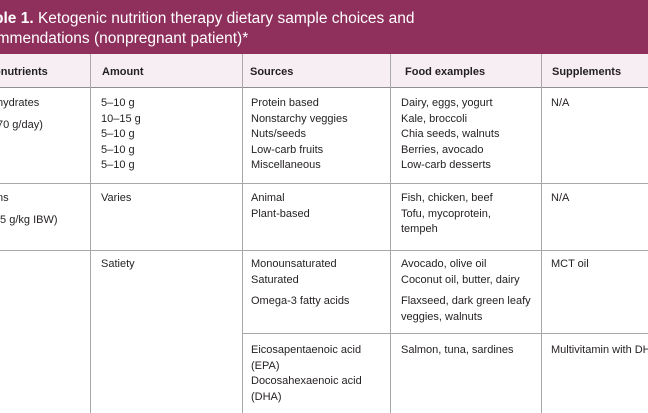  What do you see at coordinates (17, 18) in the screenshot?
I see `table-number-label: ble 1.` at bounding box center [17, 18].